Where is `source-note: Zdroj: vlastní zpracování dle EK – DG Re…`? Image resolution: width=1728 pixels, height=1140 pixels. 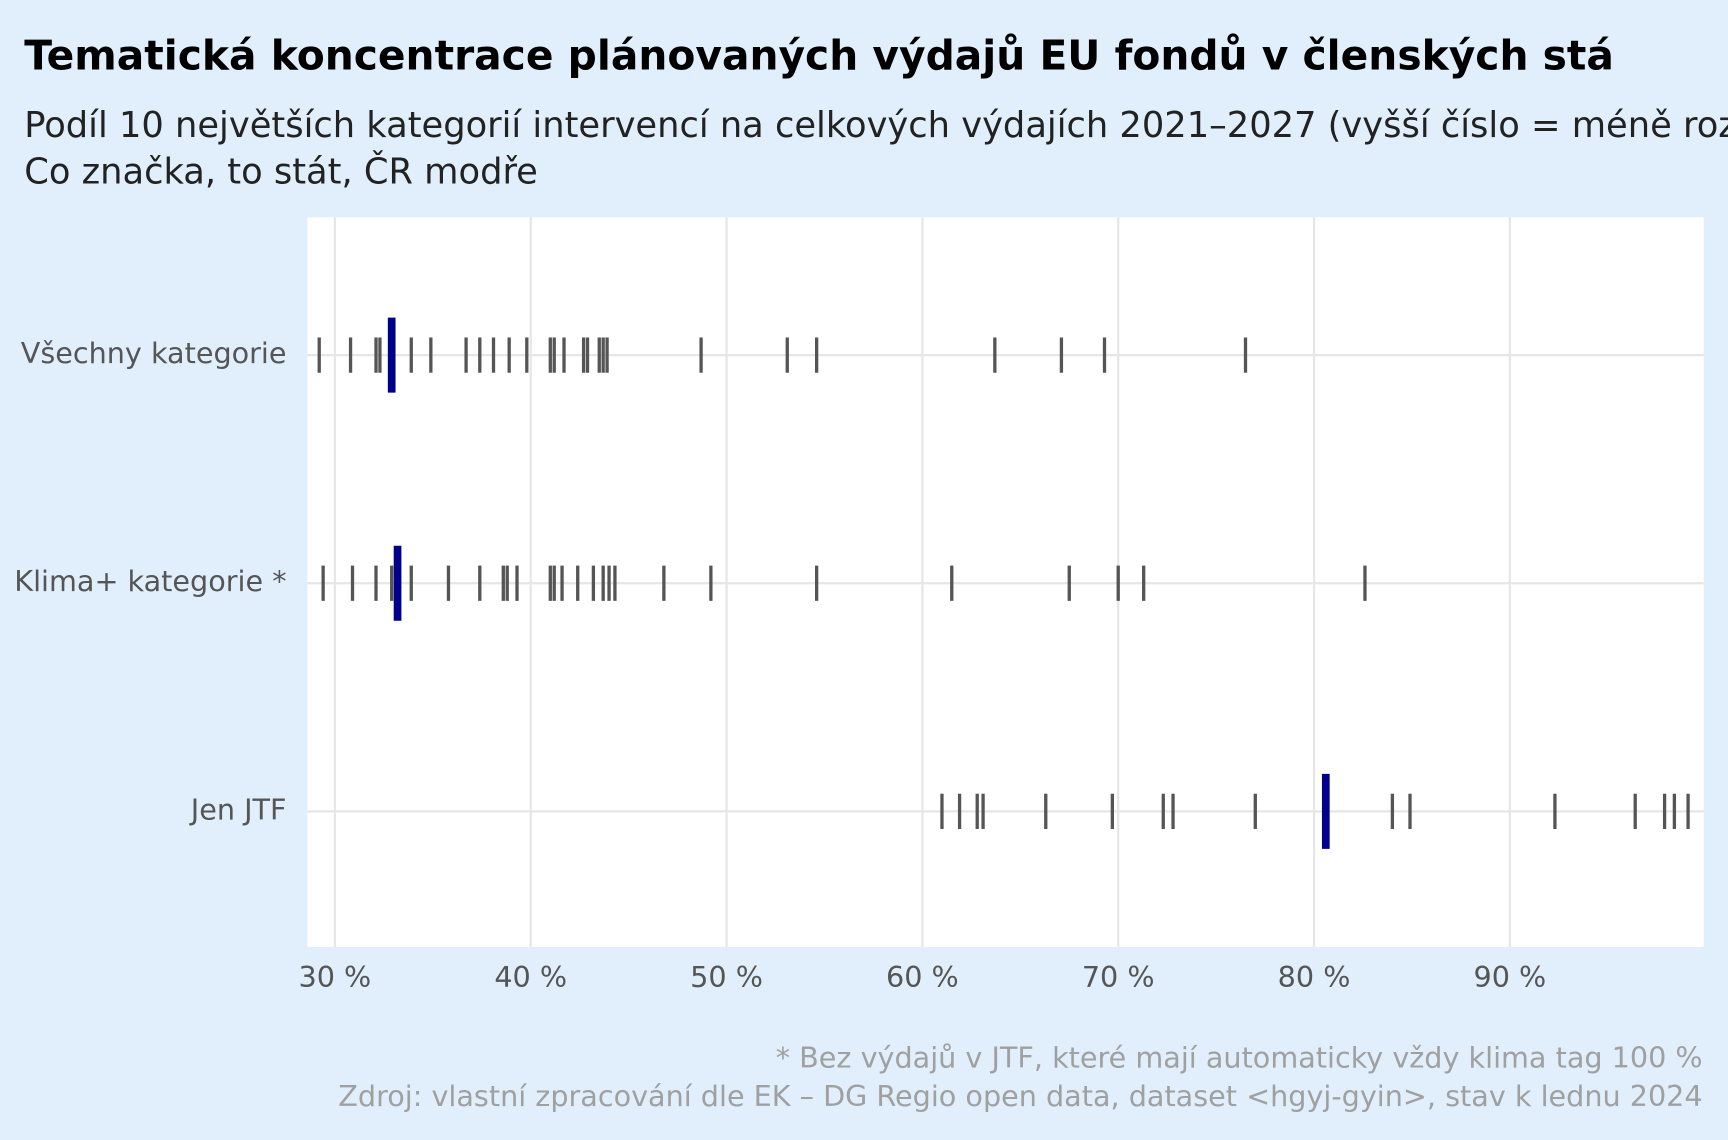
source-note: Zdroj: vlastní zpracování dle EK – DG Re… is located at coordinates (1020, 1096).